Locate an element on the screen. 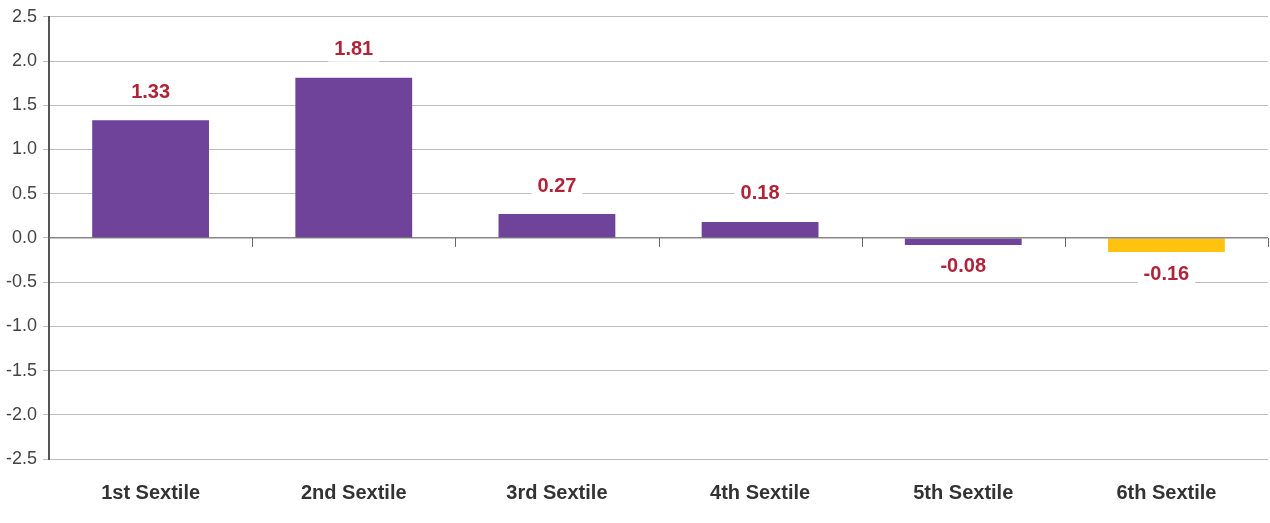  x-tick-label: 2nd Sextile is located at coordinates (353, 491).